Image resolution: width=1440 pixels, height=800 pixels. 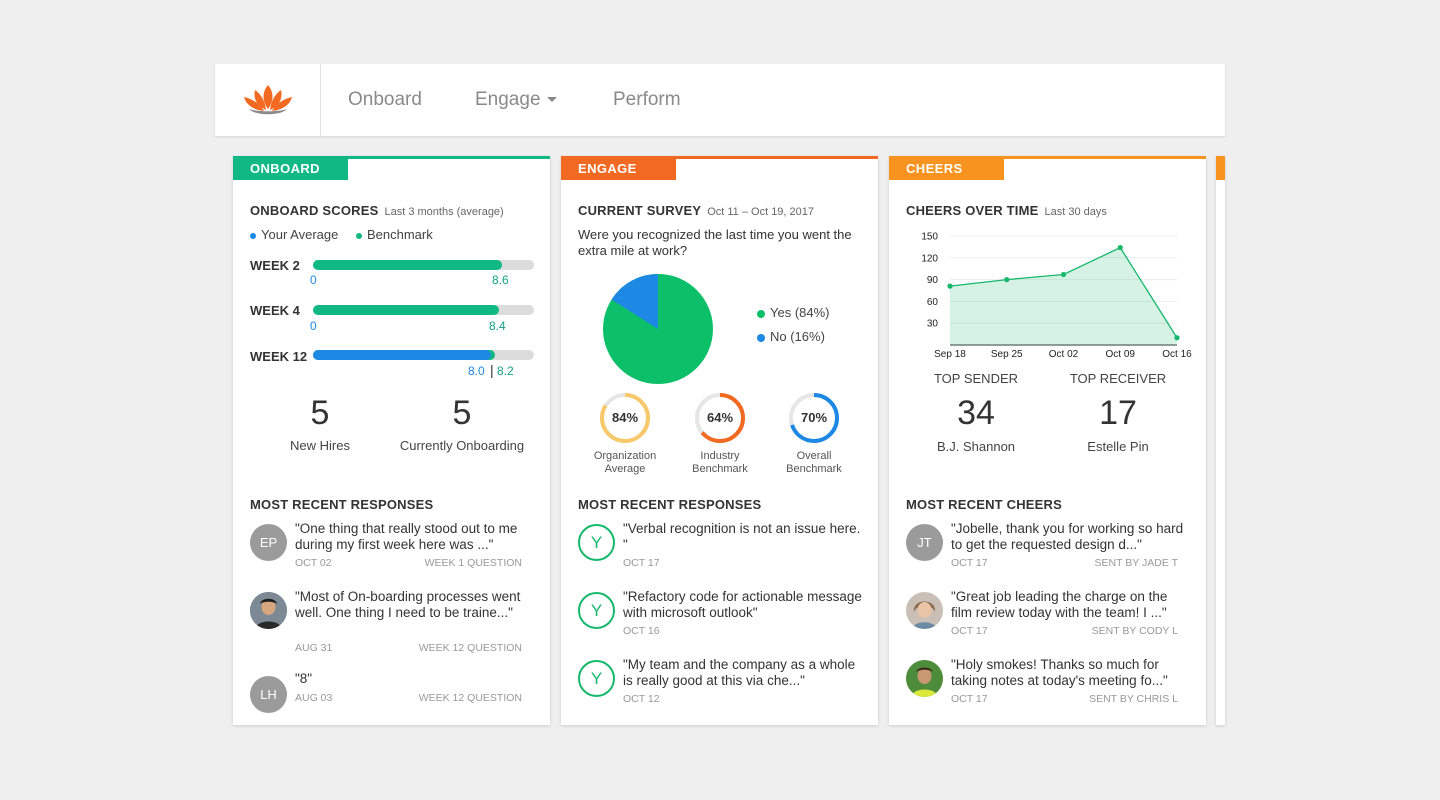 I want to click on card-tab-cheers: CHEERS, so click(x=946, y=168).